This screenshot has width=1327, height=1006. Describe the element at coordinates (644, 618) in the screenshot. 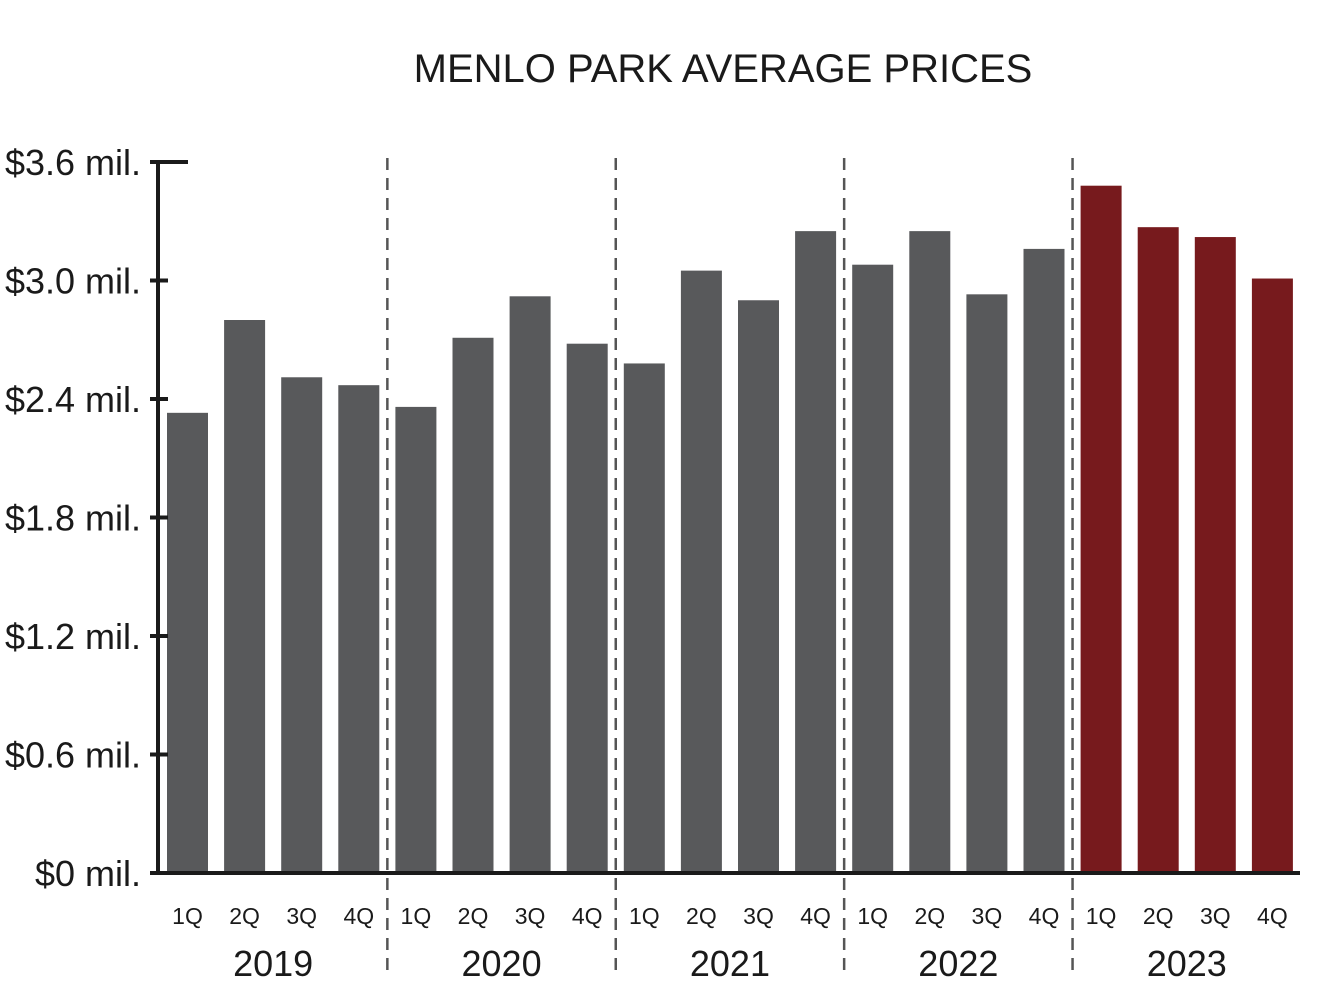

I see `bar-2021-1Q` at that location.